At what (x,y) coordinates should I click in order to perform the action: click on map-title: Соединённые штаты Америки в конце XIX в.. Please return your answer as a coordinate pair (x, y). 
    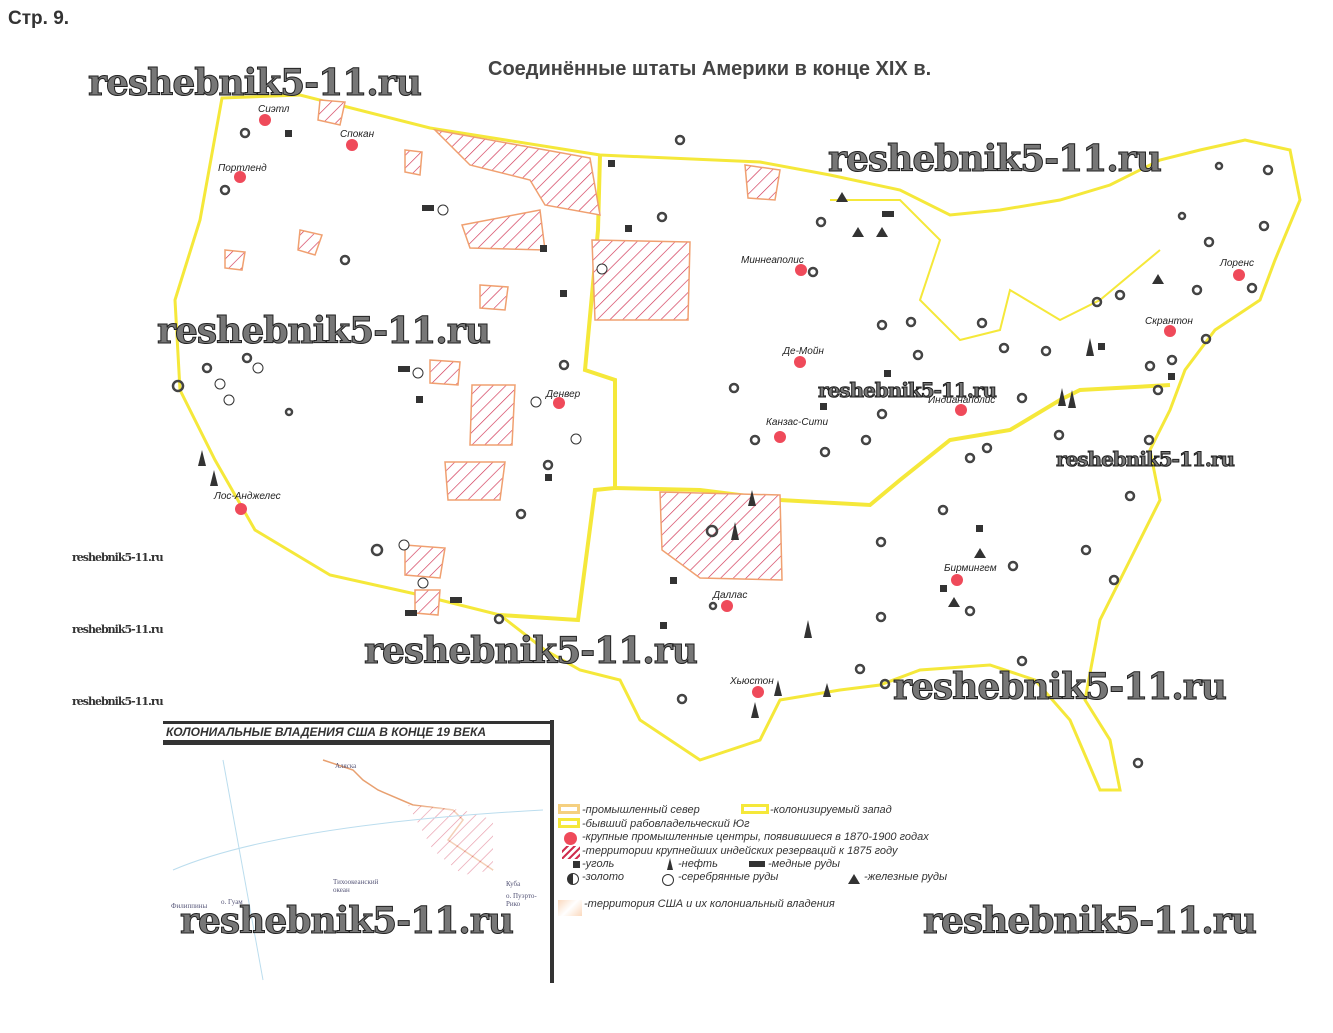
    Looking at the image, I should click on (710, 69).